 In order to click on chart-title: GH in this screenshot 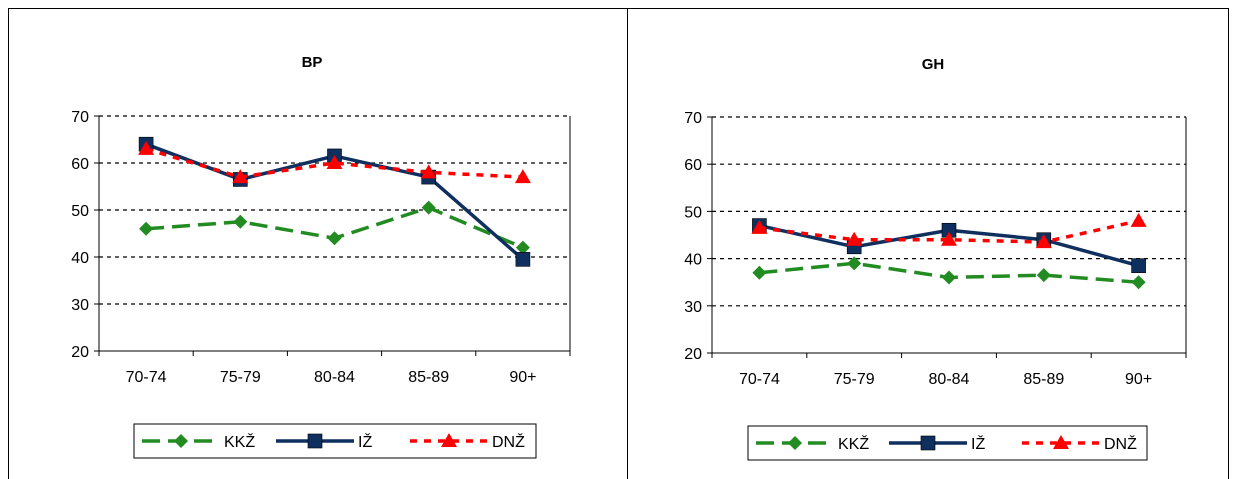, I will do `click(933, 64)`.